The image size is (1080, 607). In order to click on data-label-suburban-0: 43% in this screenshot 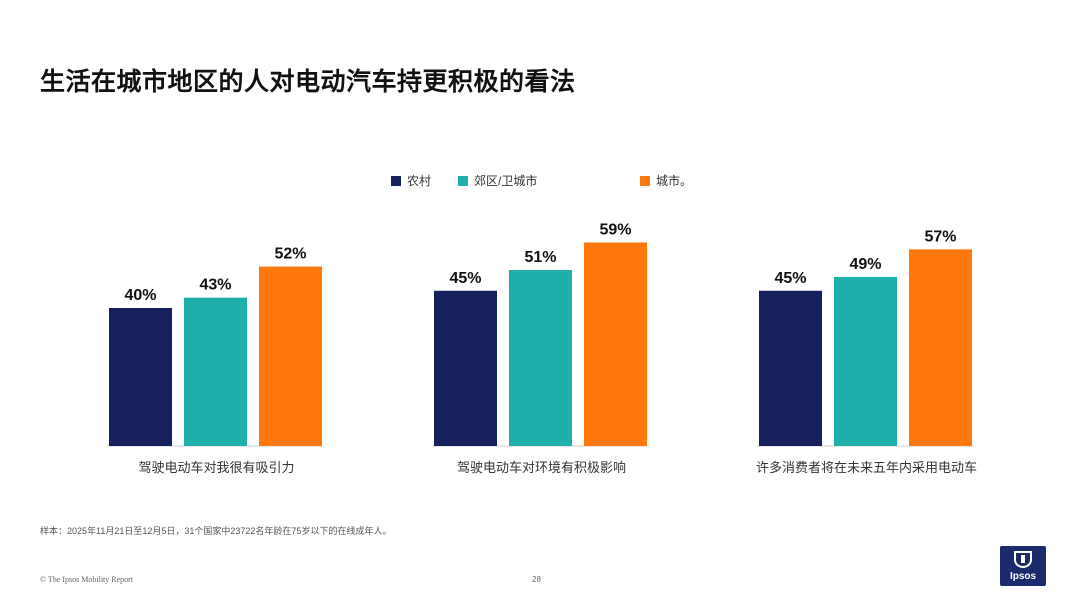, I will do `click(215, 285)`.